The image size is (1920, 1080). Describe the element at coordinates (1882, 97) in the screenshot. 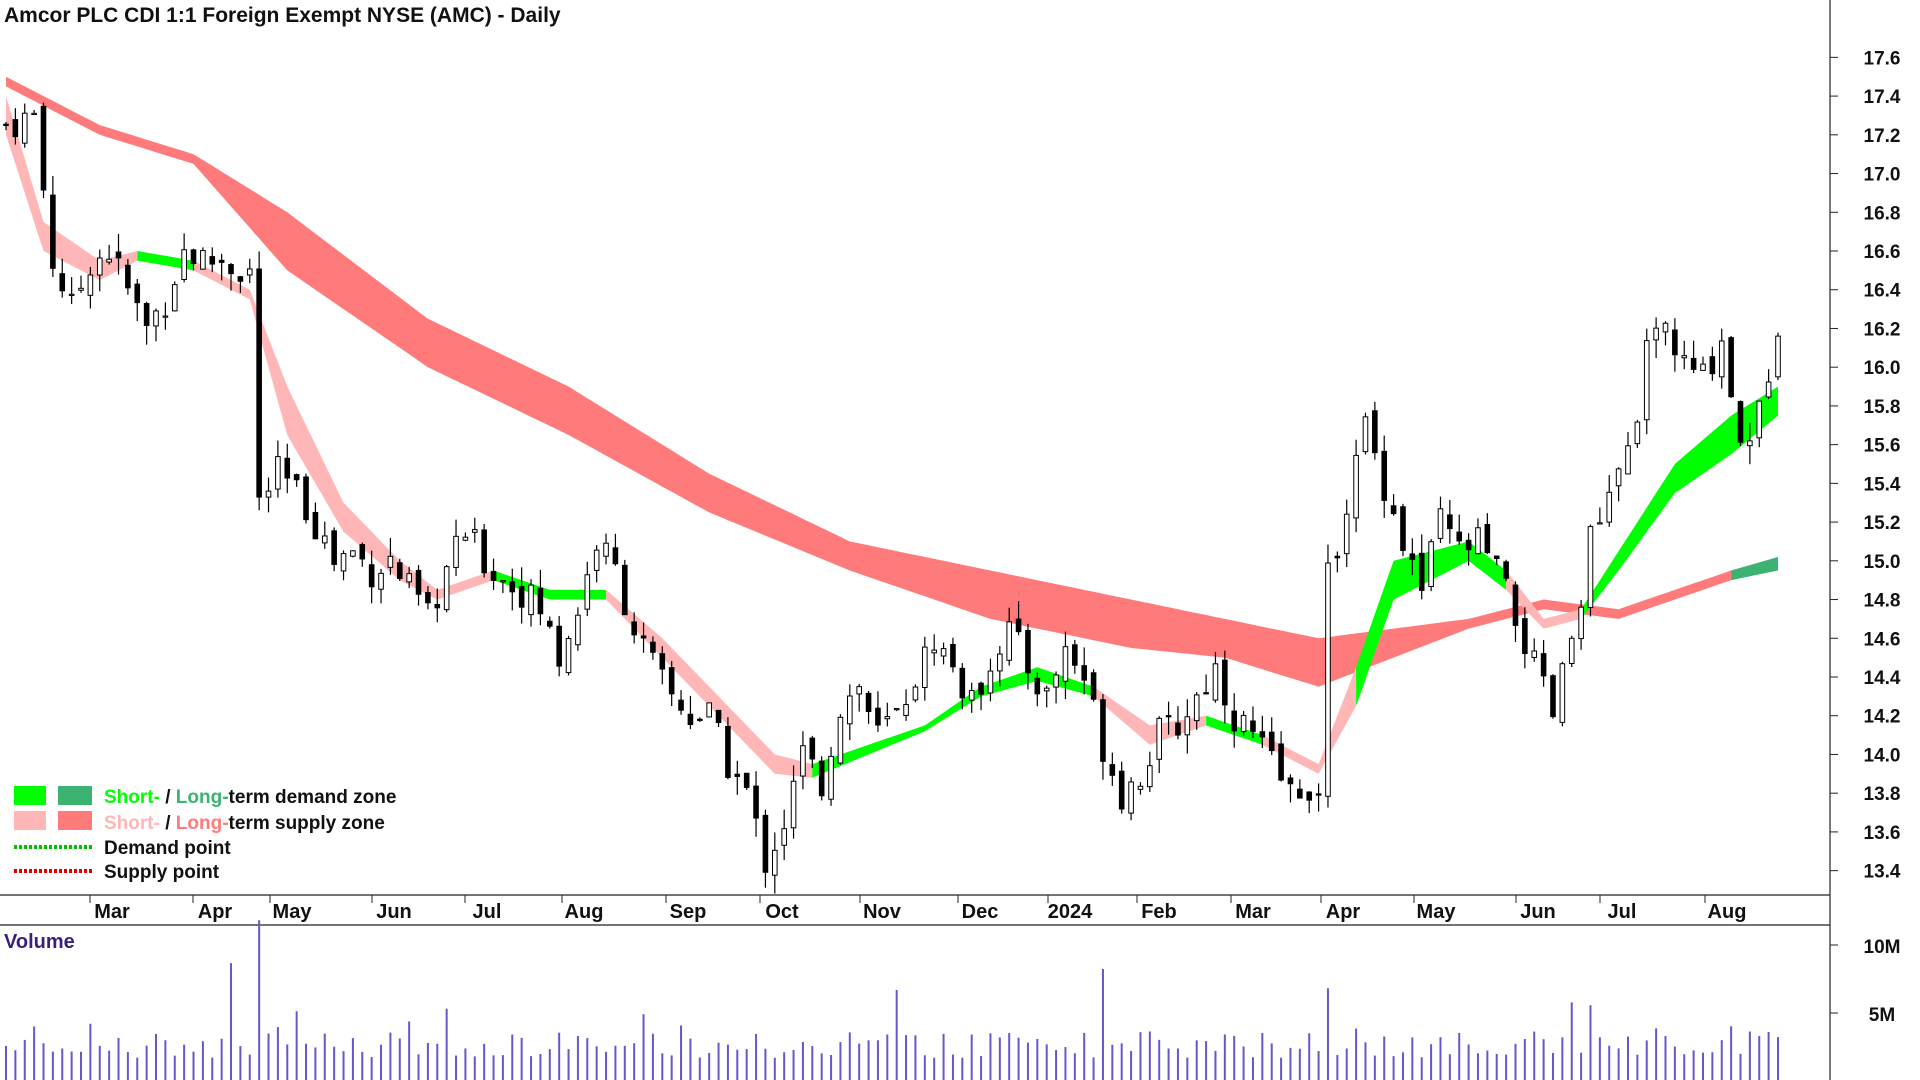

I see `price-tick-label: 17.4` at that location.